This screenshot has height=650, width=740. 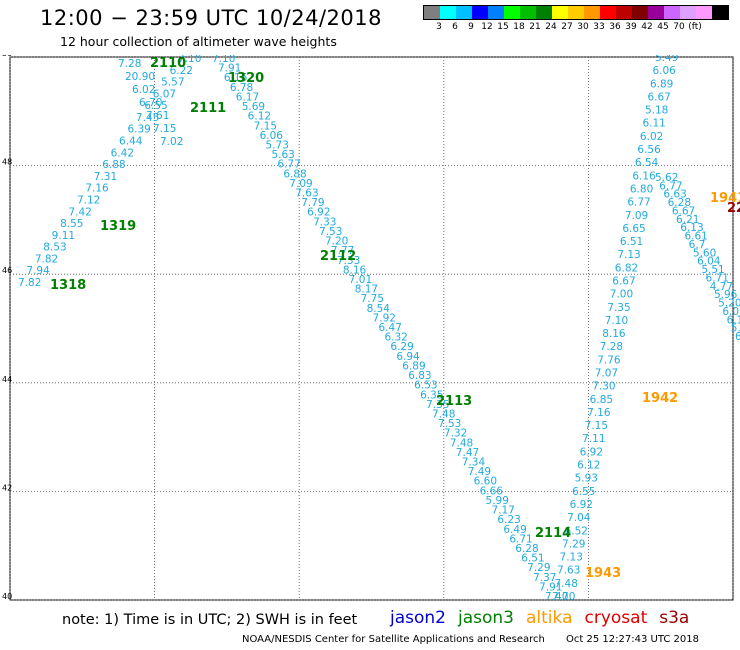 I want to click on track-value: 7.01, so click(x=360, y=280).